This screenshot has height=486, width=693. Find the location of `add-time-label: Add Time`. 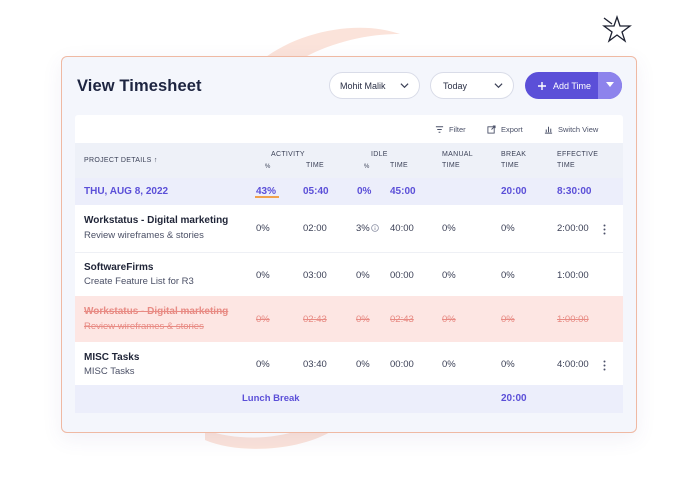

add-time-label: Add Time is located at coordinates (572, 85).